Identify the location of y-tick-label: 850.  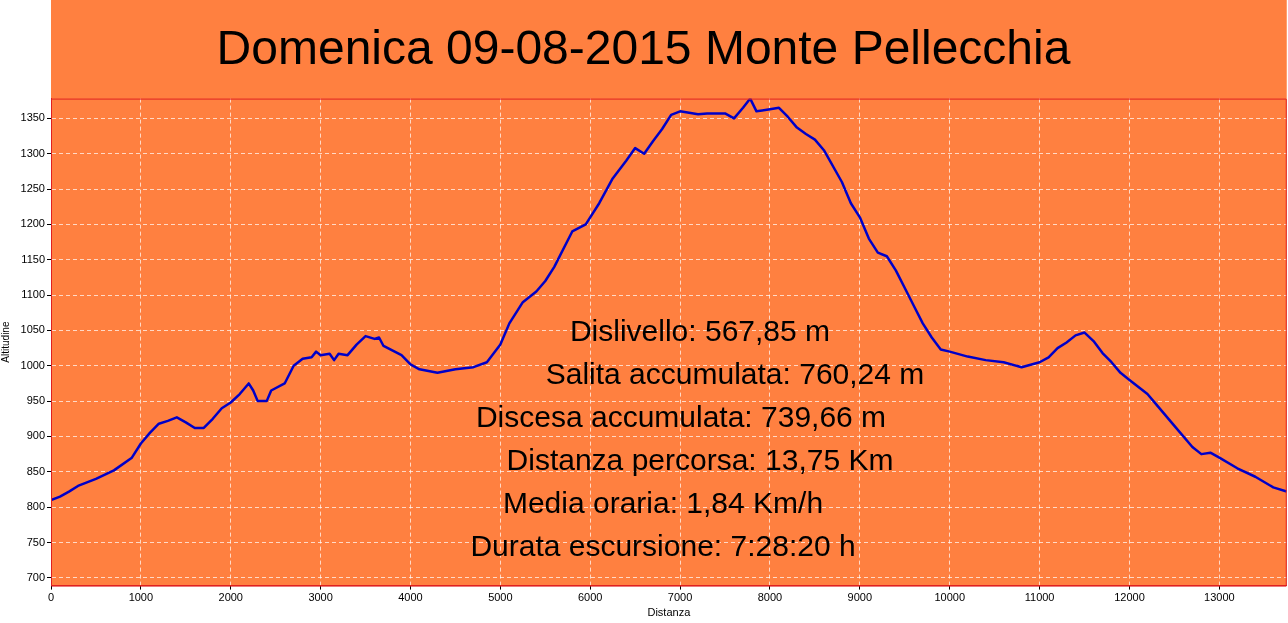
(35, 470).